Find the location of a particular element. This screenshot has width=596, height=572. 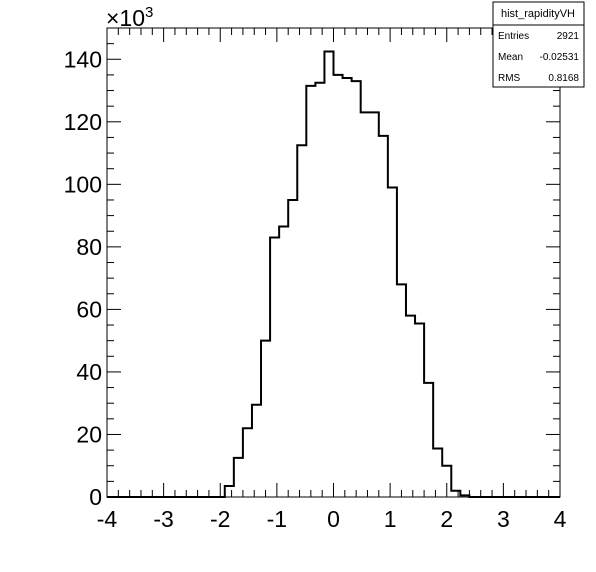

y-tick-label: 120 is located at coordinates (83, 122).